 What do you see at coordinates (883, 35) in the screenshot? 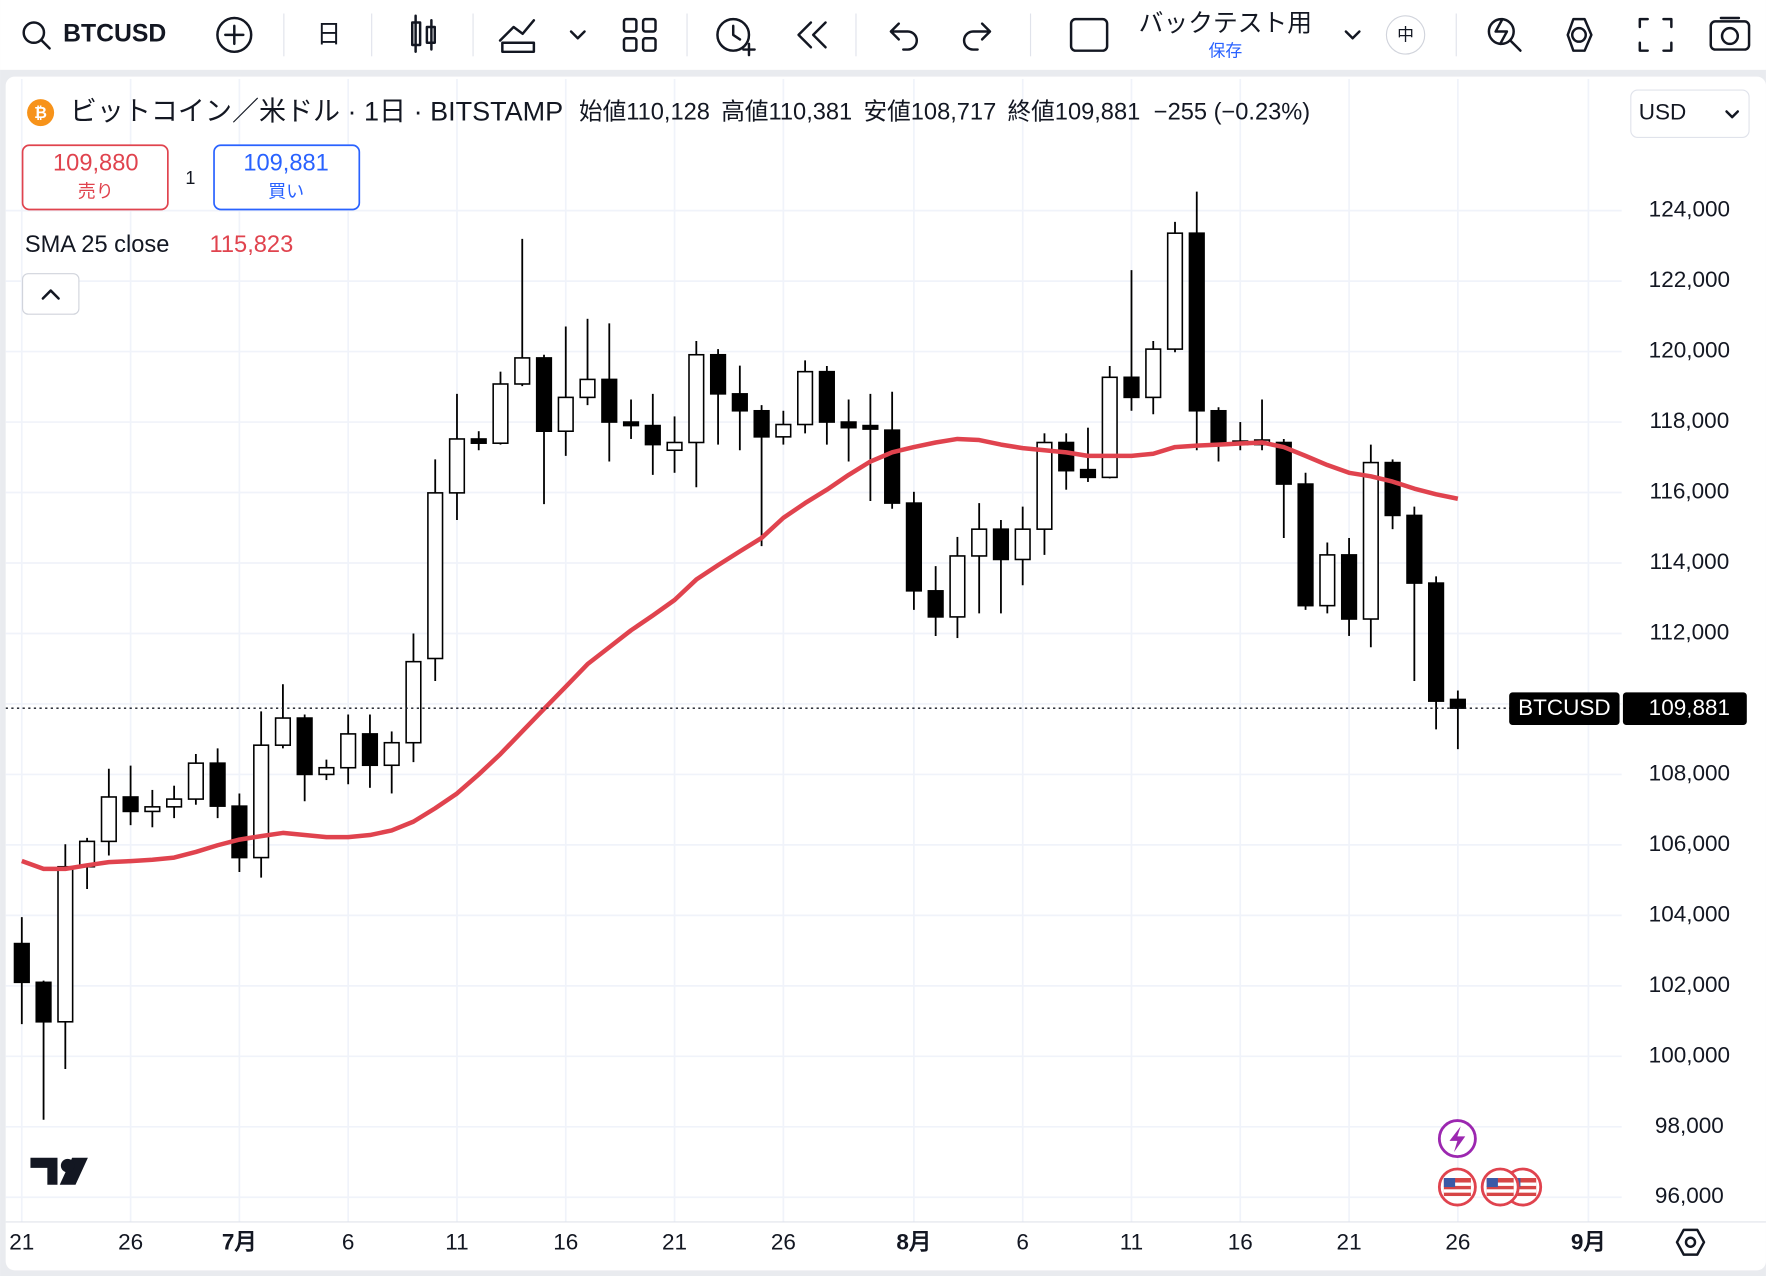
I see `toolbar` at bounding box center [883, 35].